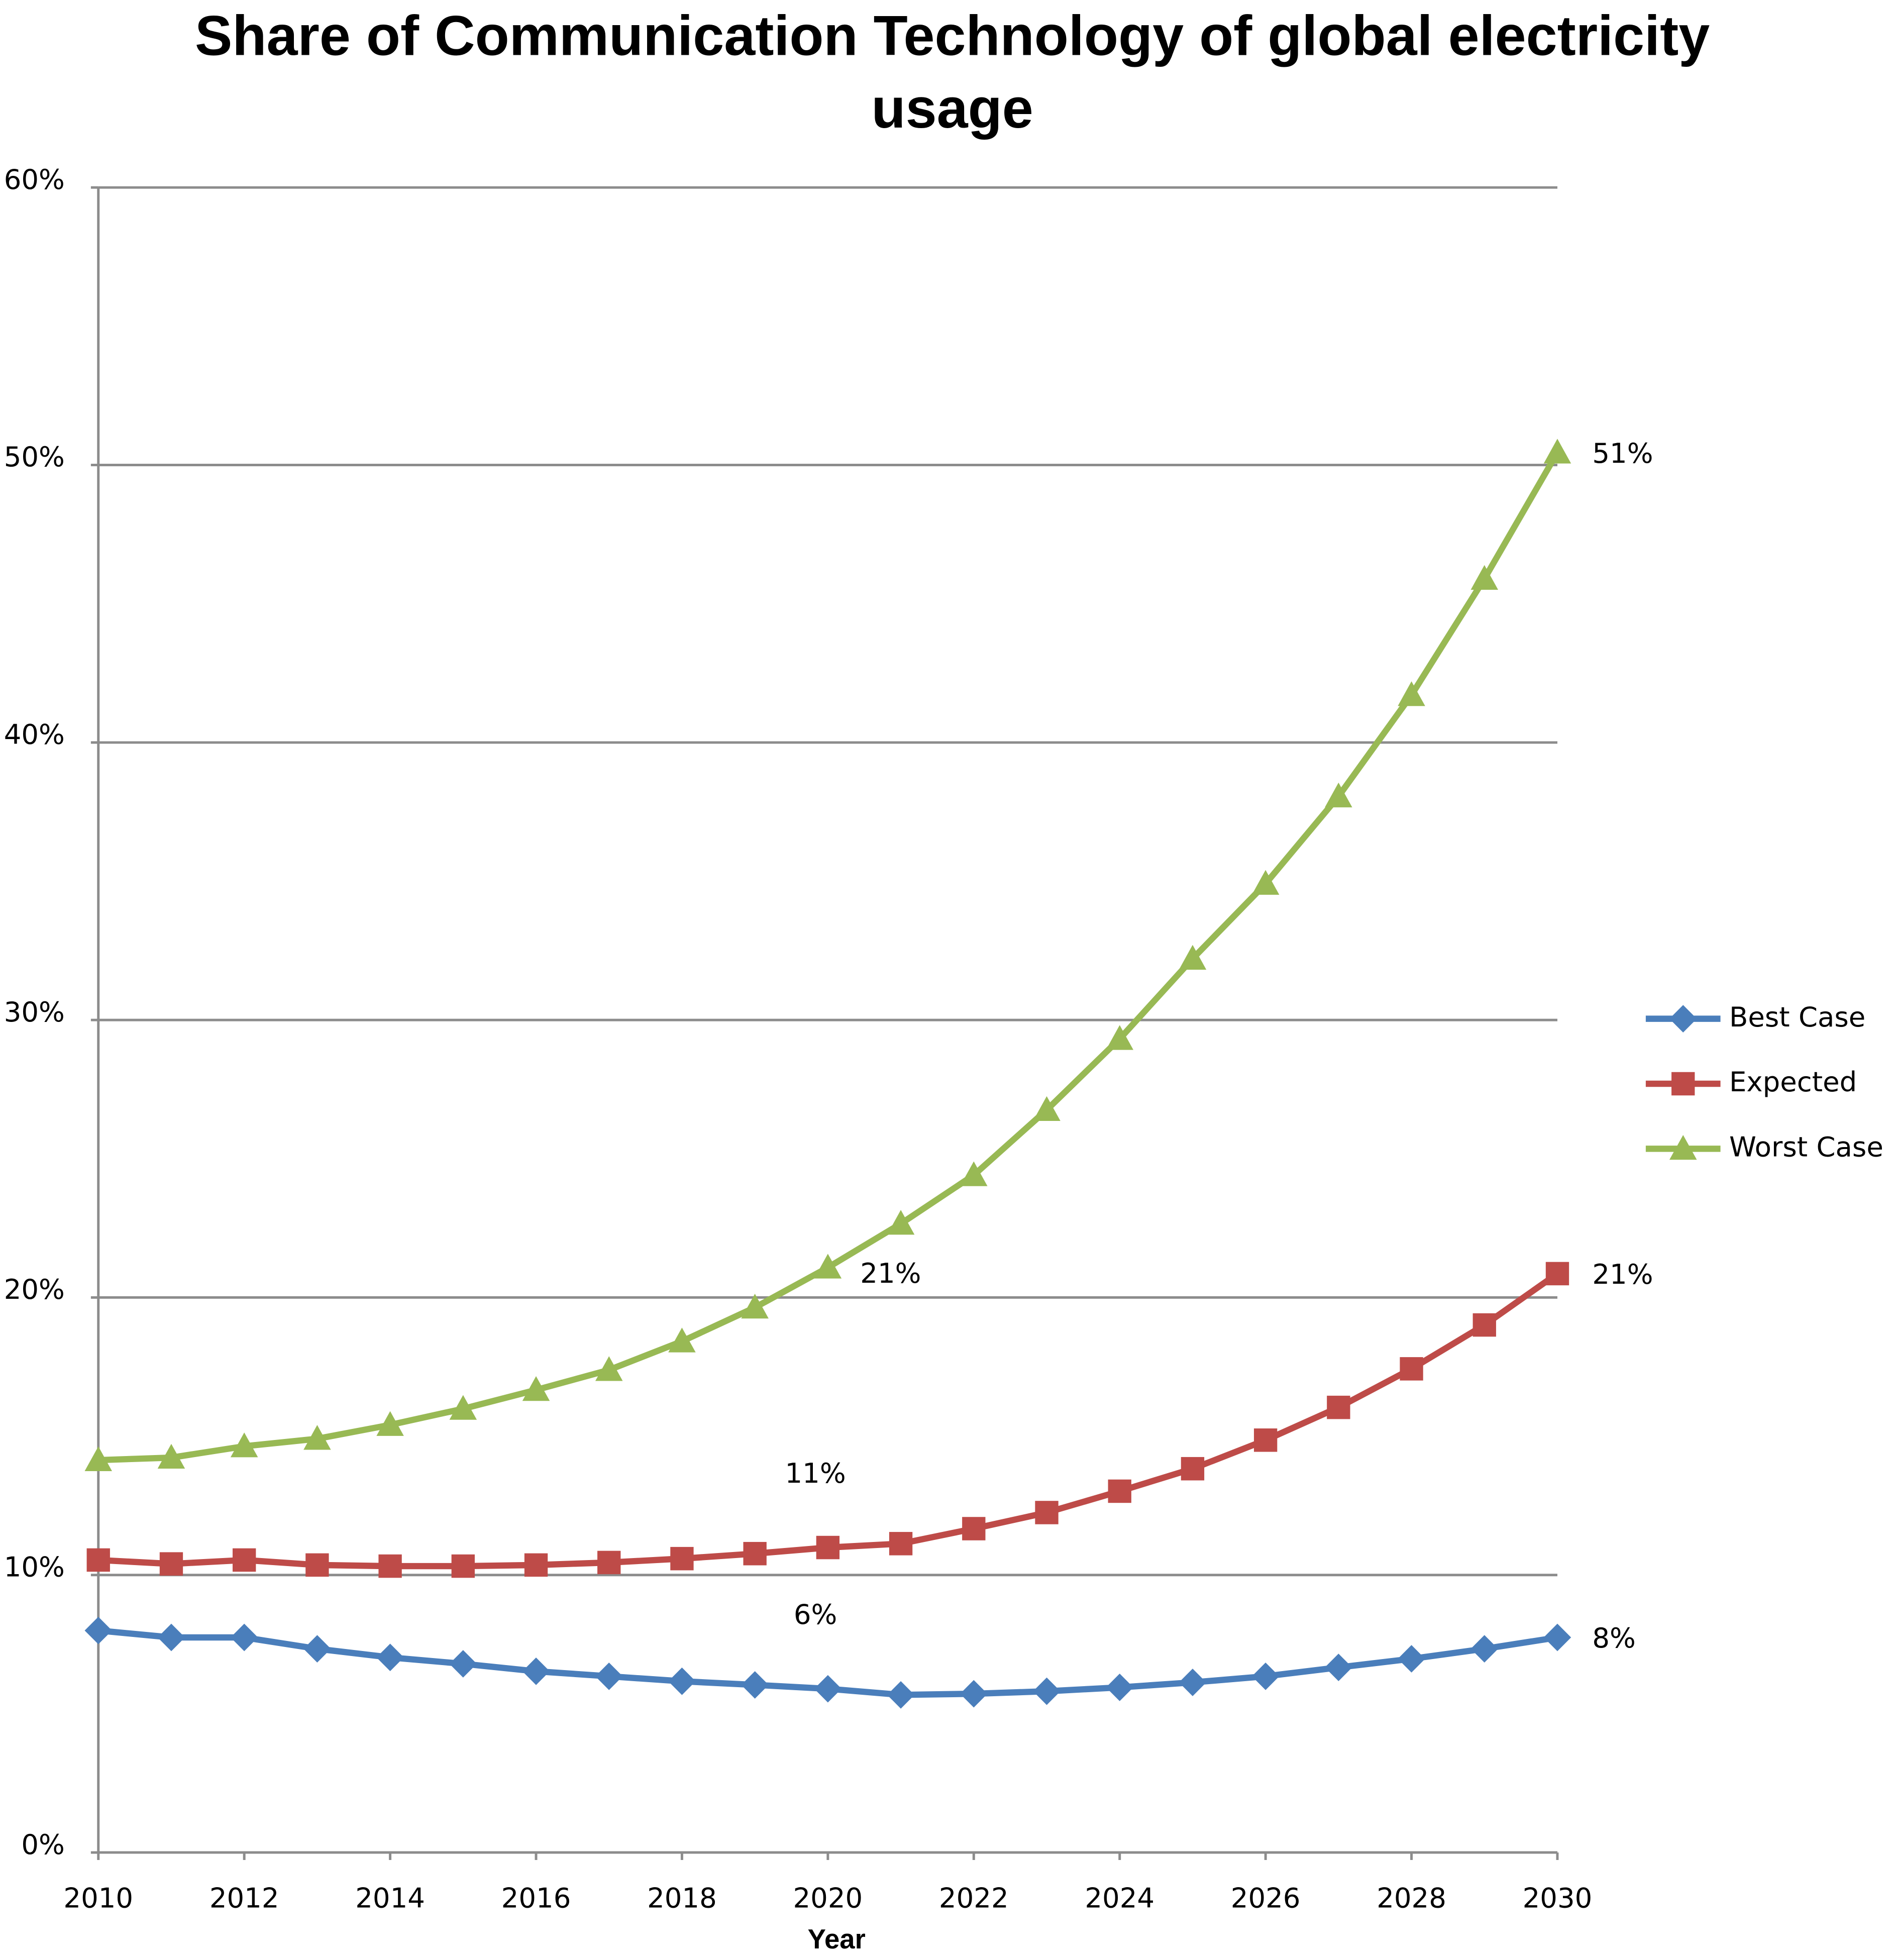  Describe the element at coordinates (34, 1012) in the screenshot. I see `y-tick-label: 30%` at that location.